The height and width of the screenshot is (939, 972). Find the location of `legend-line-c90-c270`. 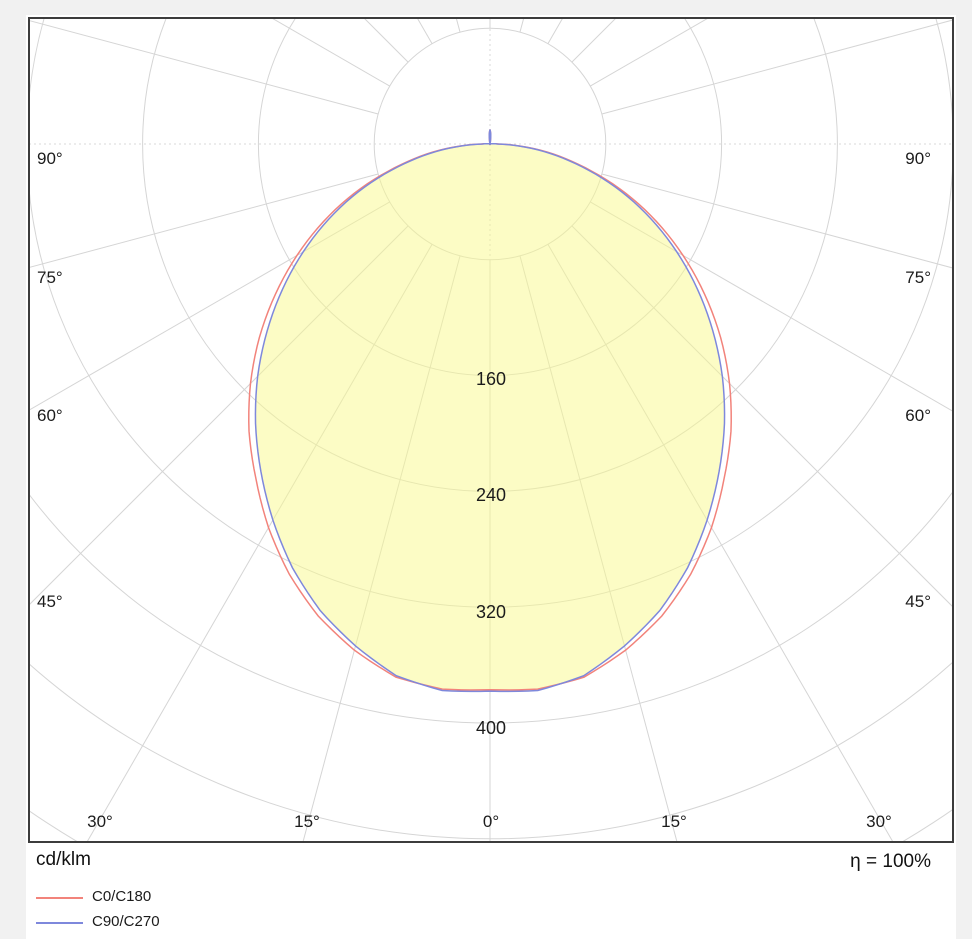

legend-line-c90-c270 is located at coordinates (59, 923).